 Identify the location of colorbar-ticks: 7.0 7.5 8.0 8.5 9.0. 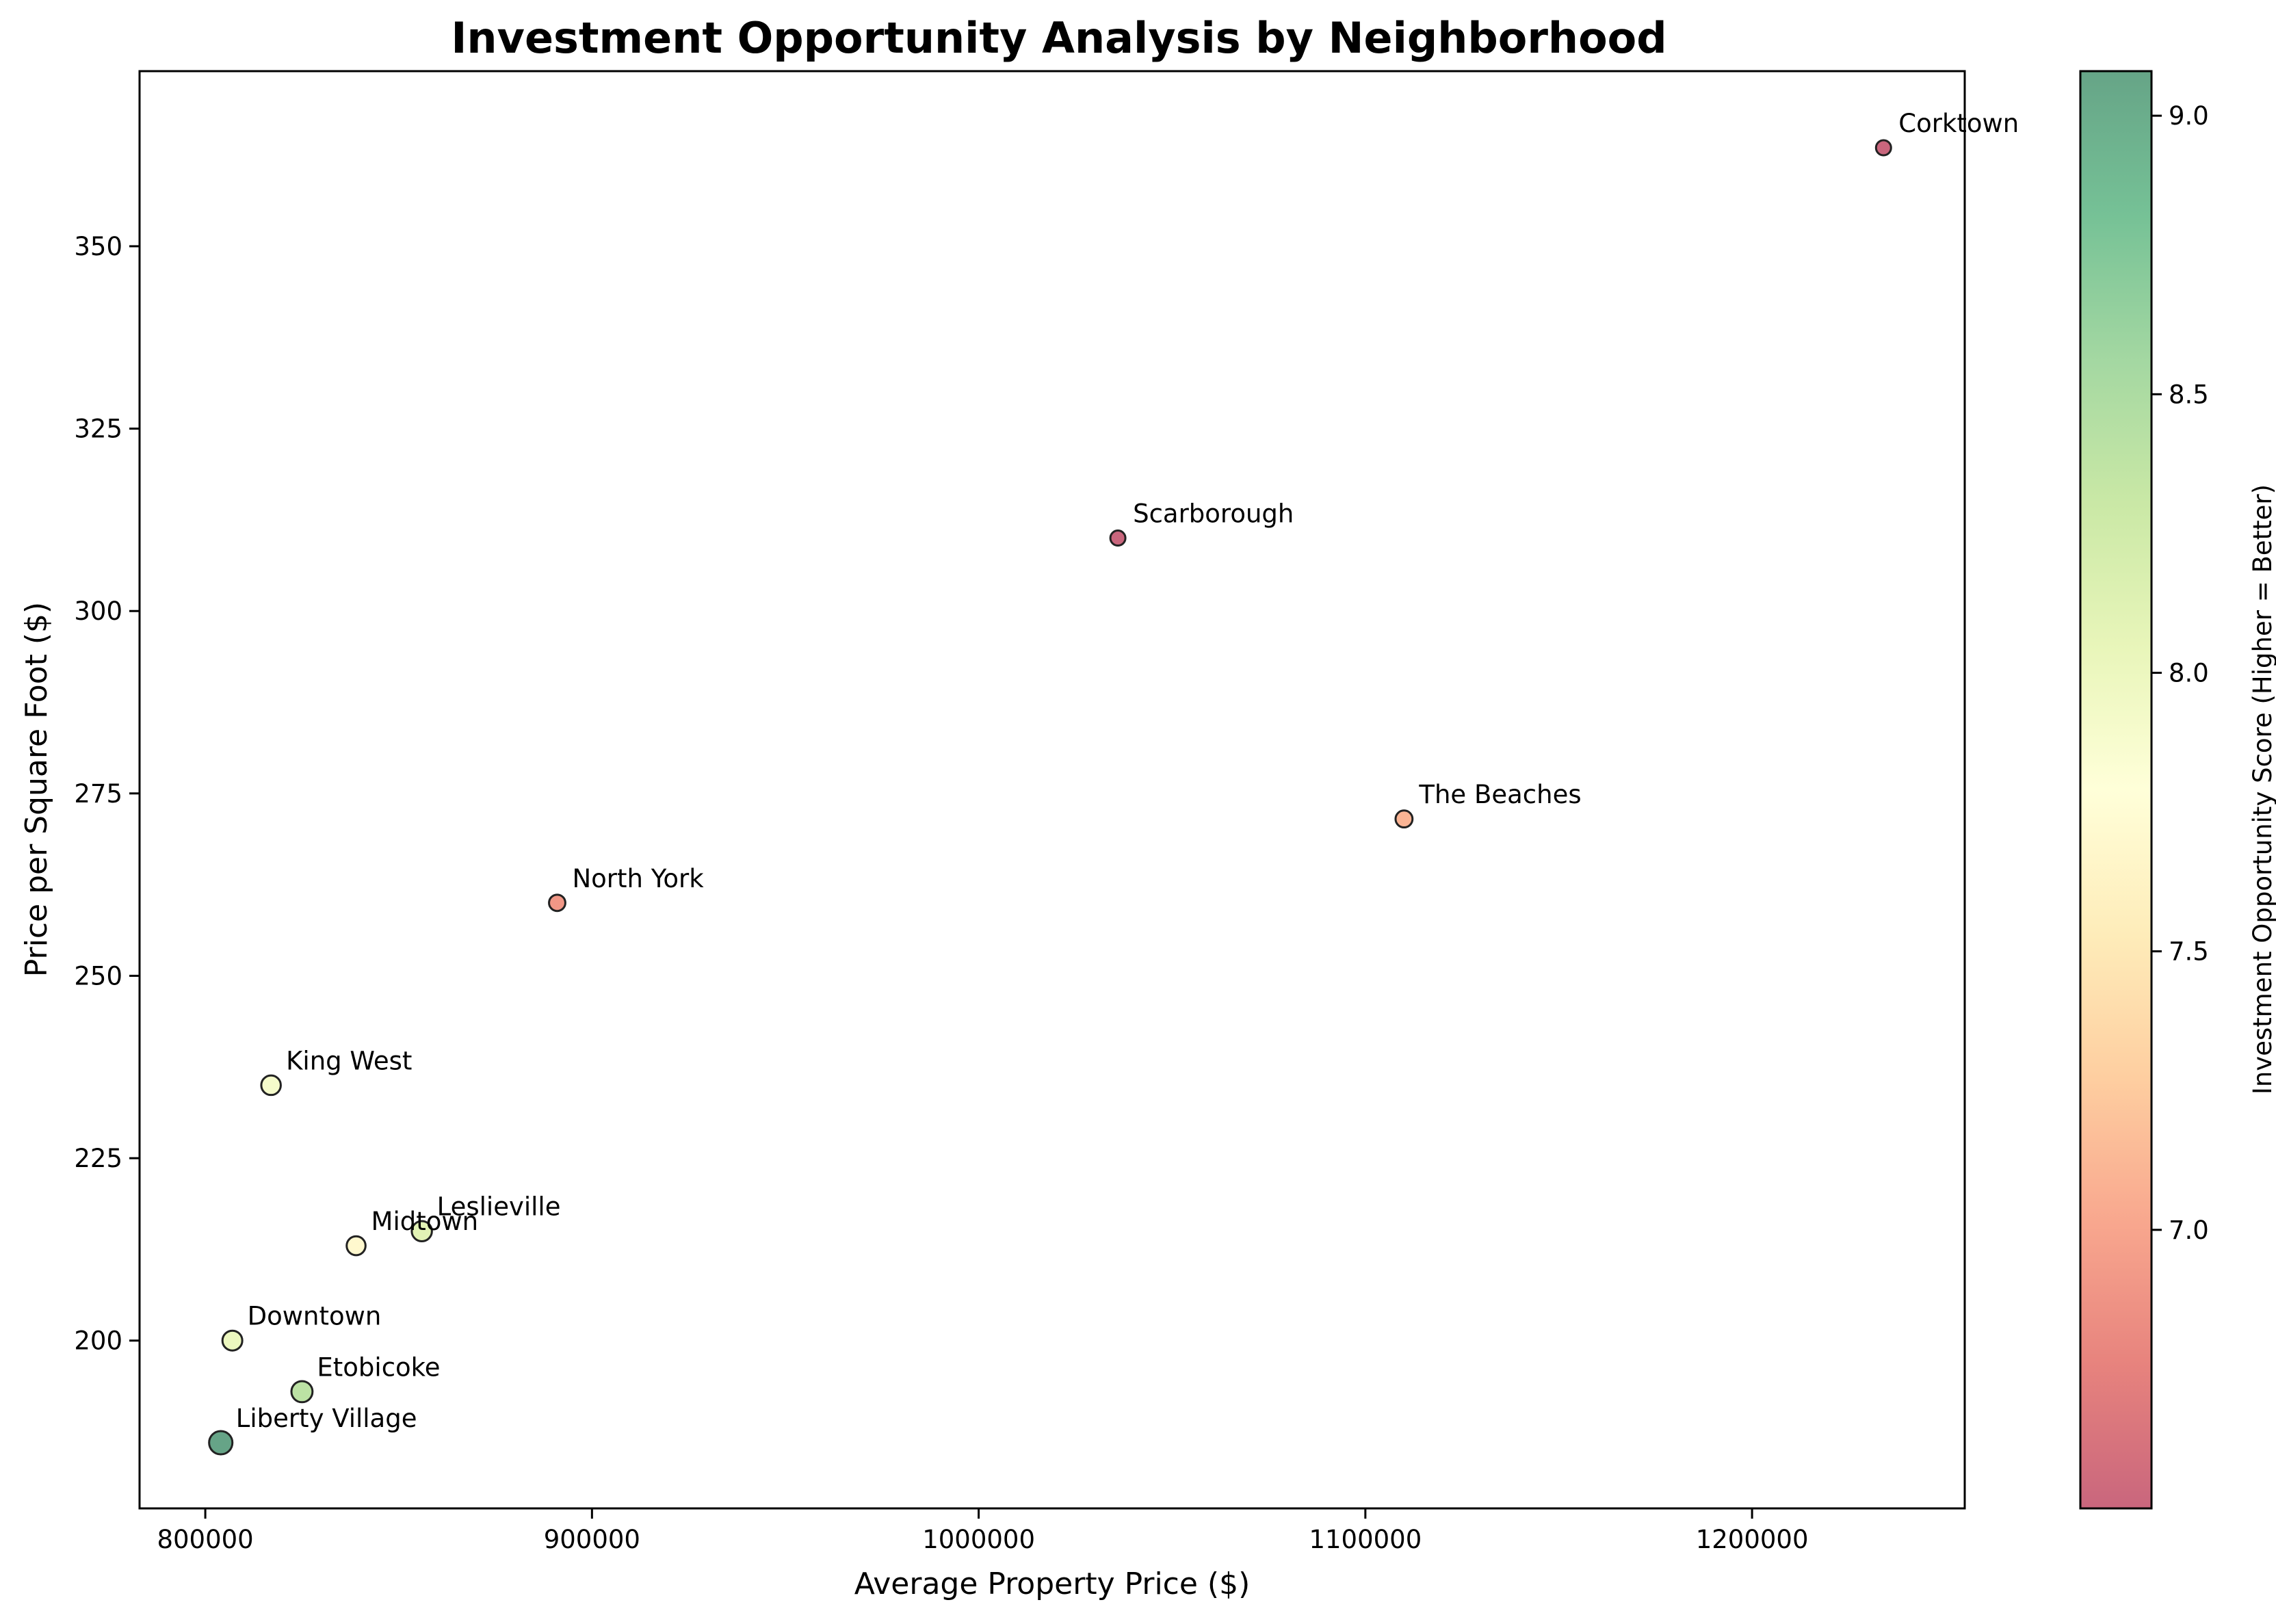
(2180, 673).